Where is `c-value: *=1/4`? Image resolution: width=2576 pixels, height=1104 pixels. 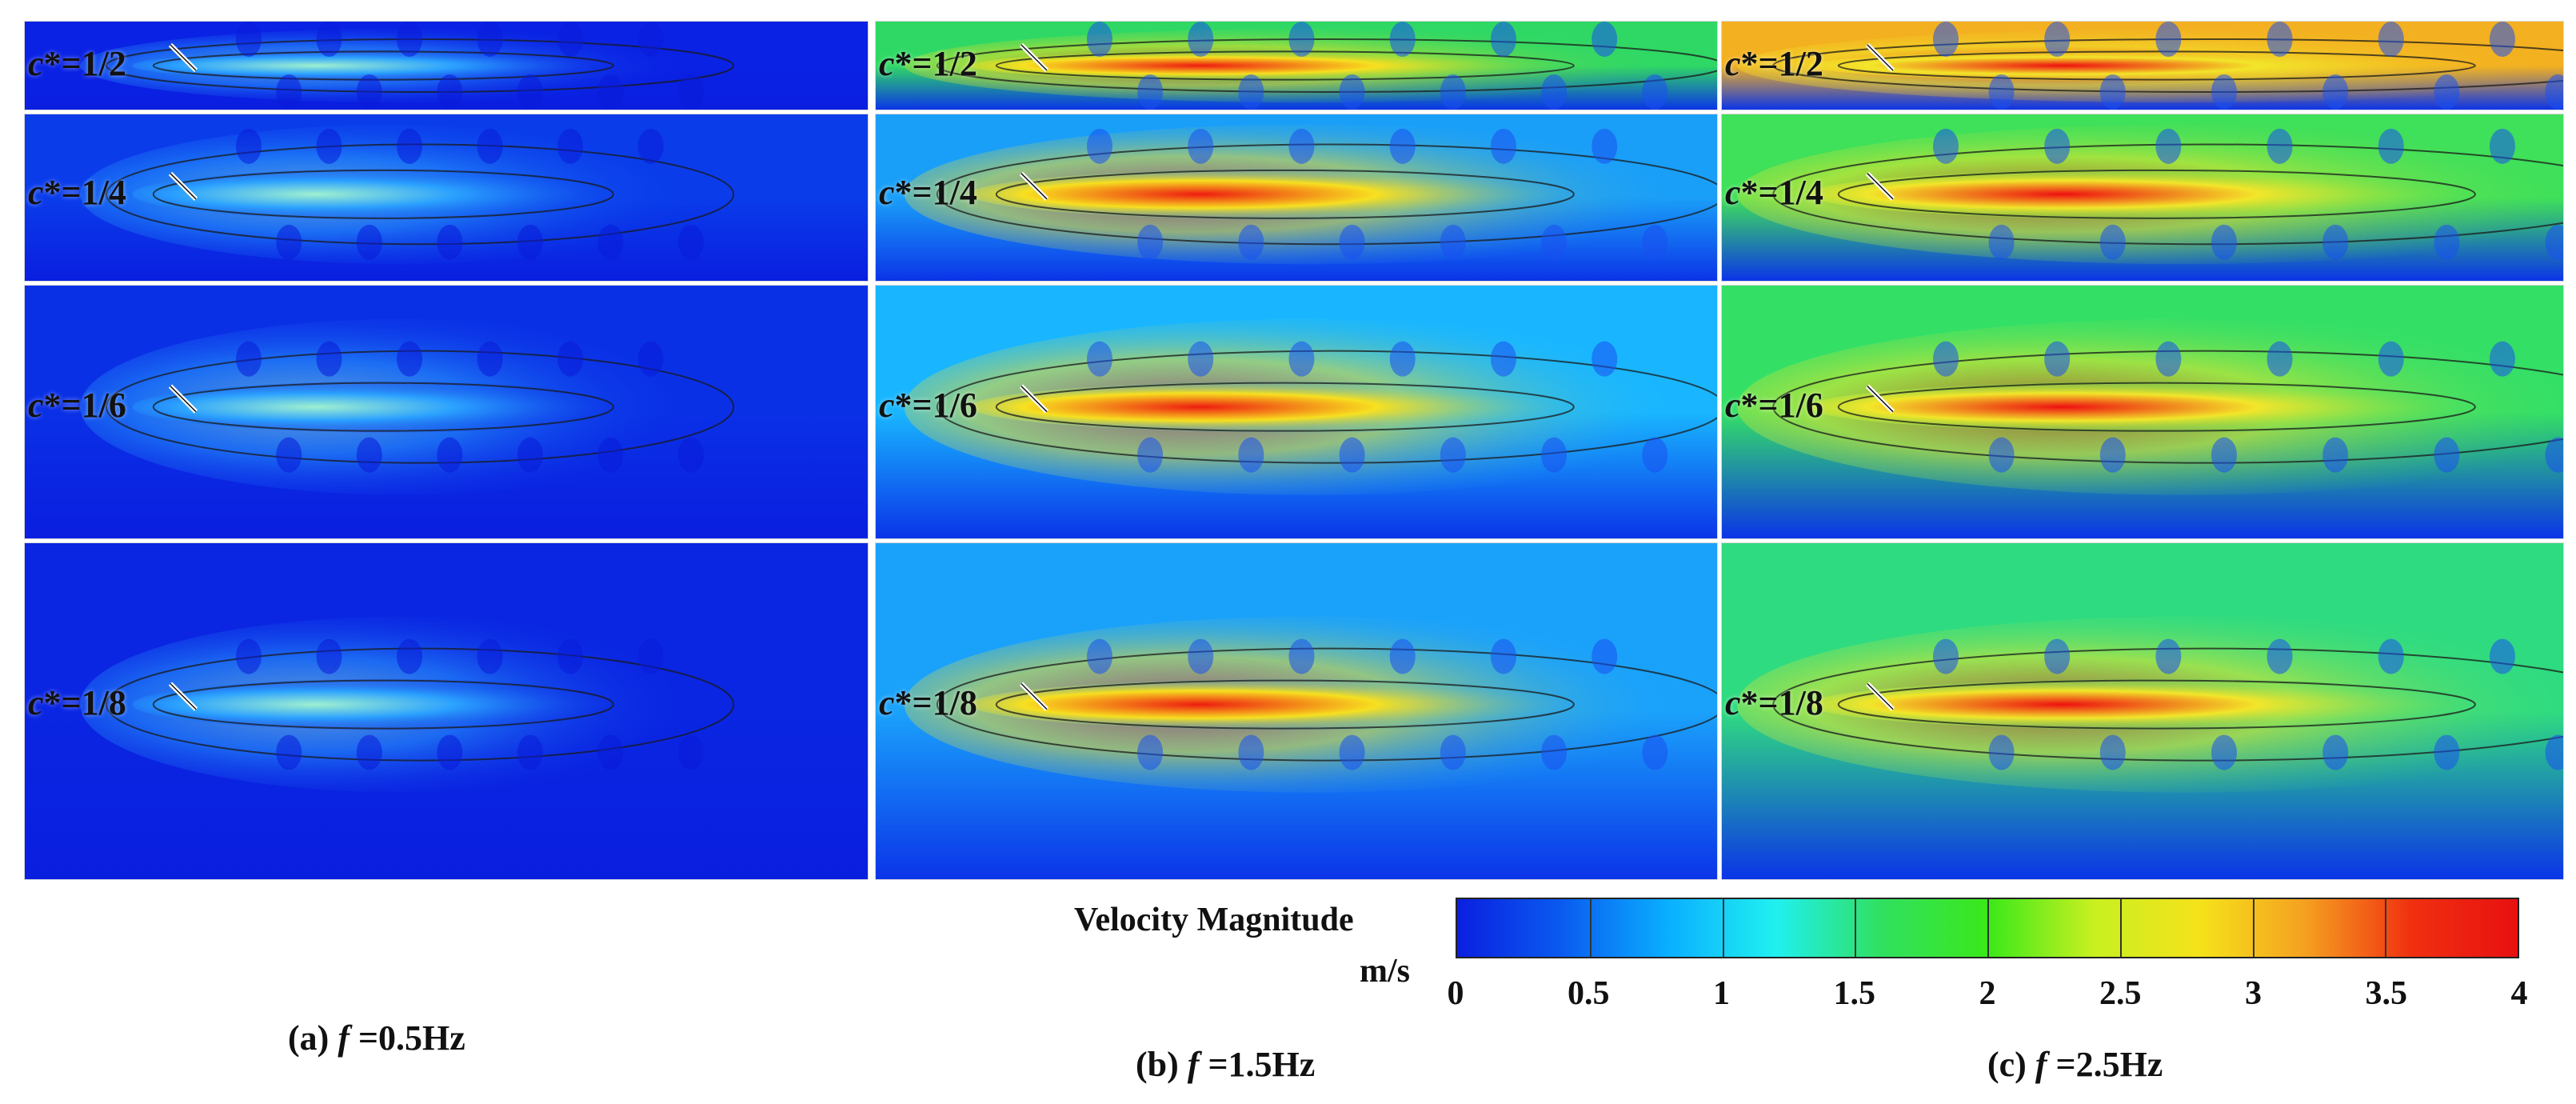
c-value: *=1/4 is located at coordinates (935, 192).